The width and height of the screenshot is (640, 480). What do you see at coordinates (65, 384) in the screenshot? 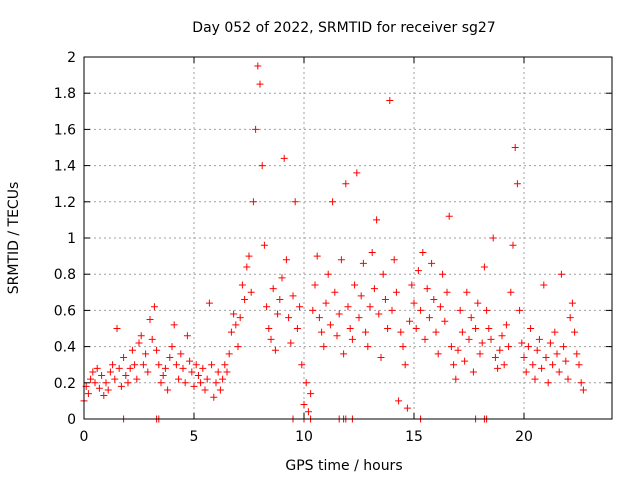
I see `y-tick-label: 0.2` at bounding box center [65, 384].